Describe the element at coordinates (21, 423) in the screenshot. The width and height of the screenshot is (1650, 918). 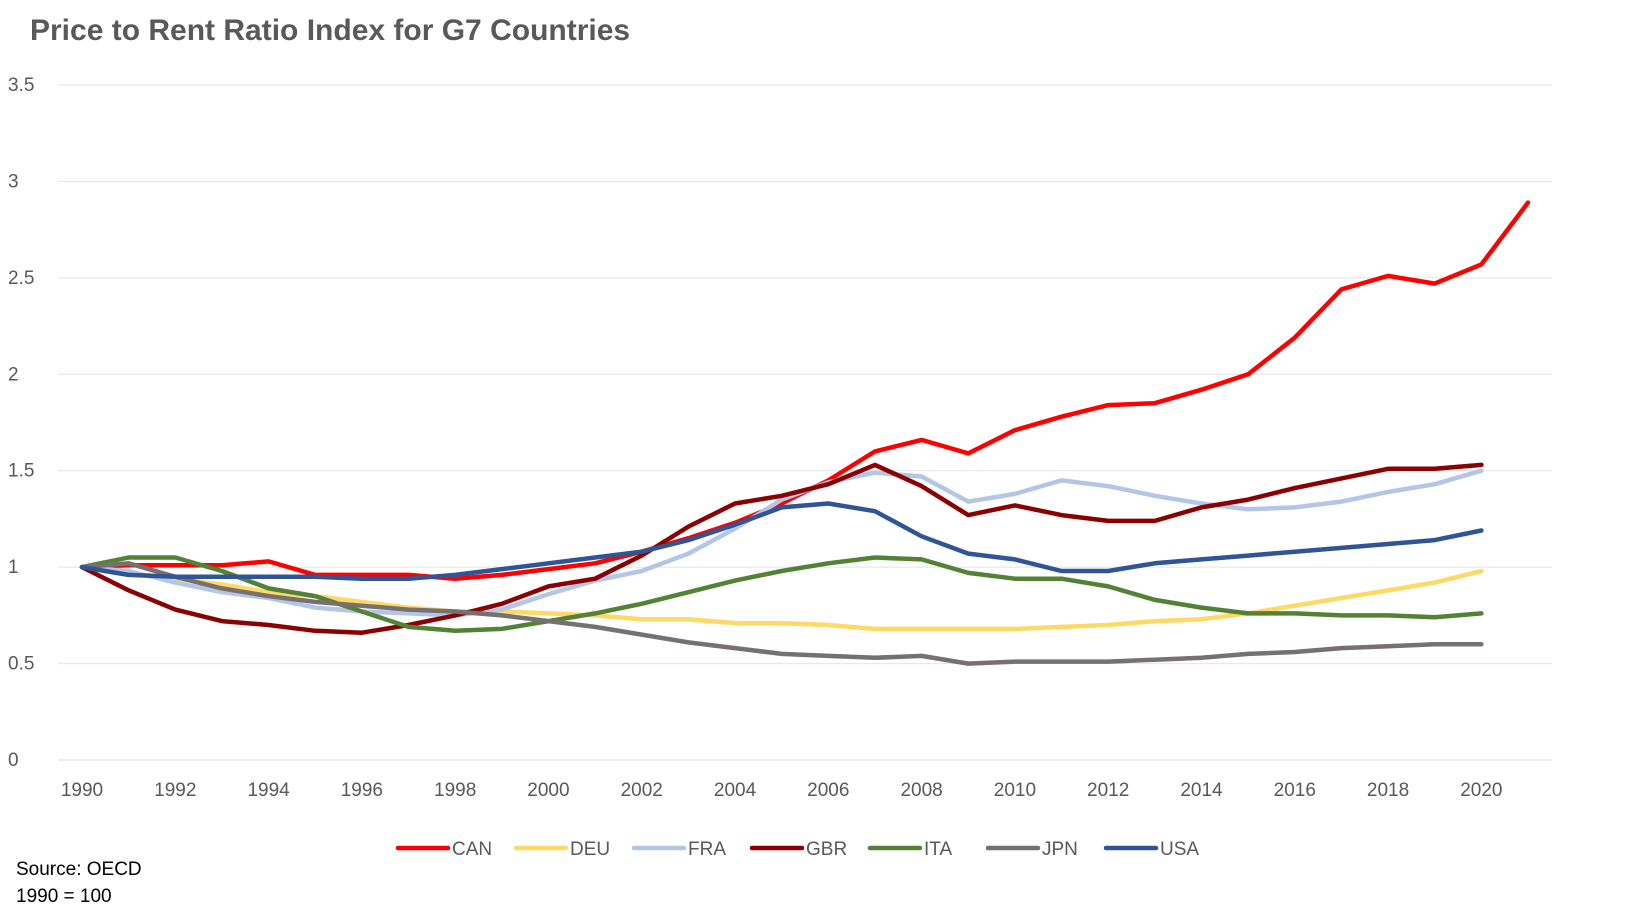
I see `y-axis-tick-labels: 0 0.5 1 1.5 2 2.5 3 3.5` at that location.